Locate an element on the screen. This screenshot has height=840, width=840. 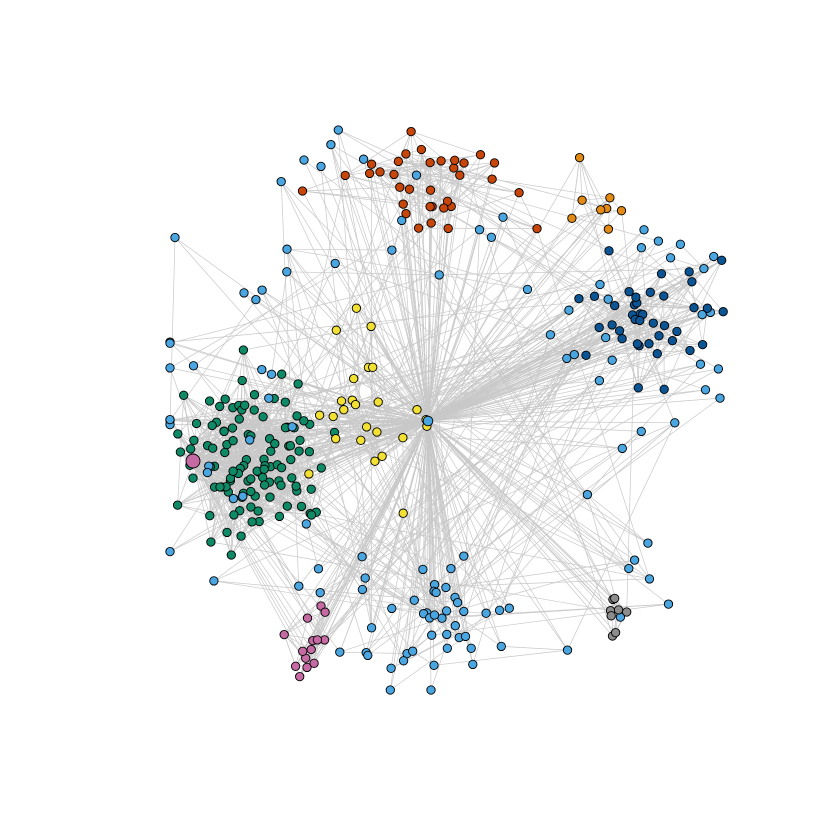
graph-node-orange is located at coordinates (582, 200).